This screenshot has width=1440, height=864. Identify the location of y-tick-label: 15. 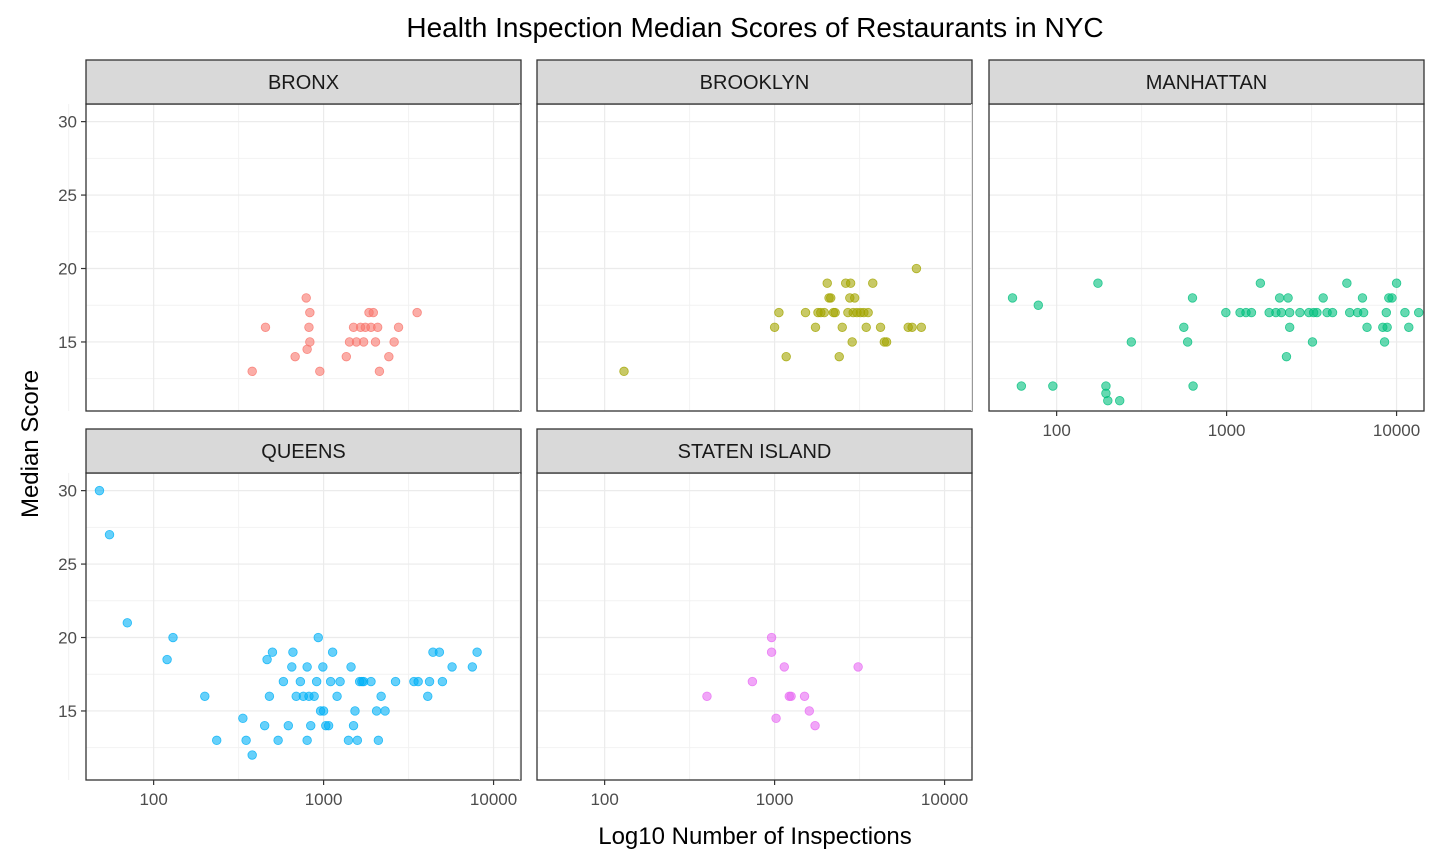
(67, 711).